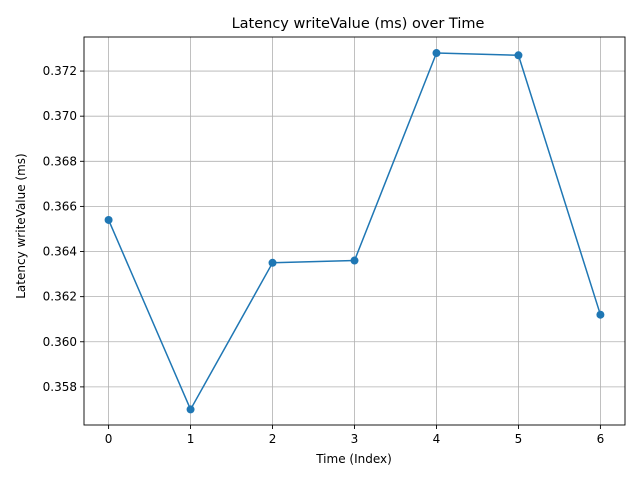 This screenshot has height=480, width=640. I want to click on x-tick-label: 1, so click(191, 439).